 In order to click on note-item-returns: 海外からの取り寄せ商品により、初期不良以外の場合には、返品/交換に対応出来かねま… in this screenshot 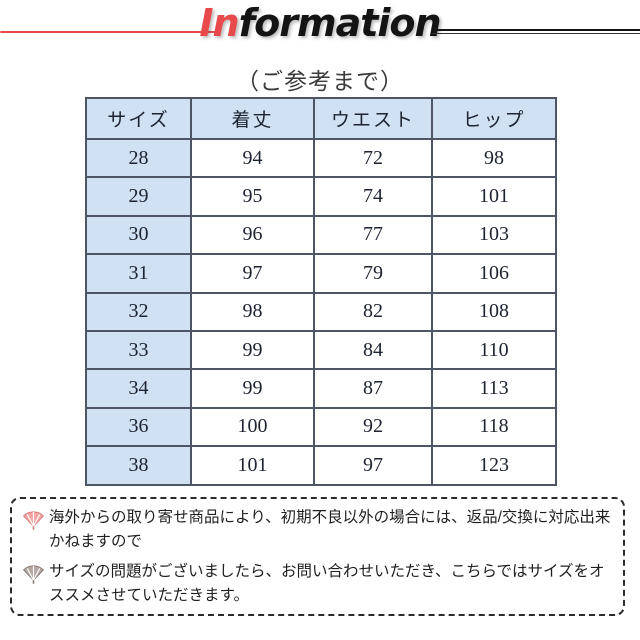, I will do `click(318, 529)`.